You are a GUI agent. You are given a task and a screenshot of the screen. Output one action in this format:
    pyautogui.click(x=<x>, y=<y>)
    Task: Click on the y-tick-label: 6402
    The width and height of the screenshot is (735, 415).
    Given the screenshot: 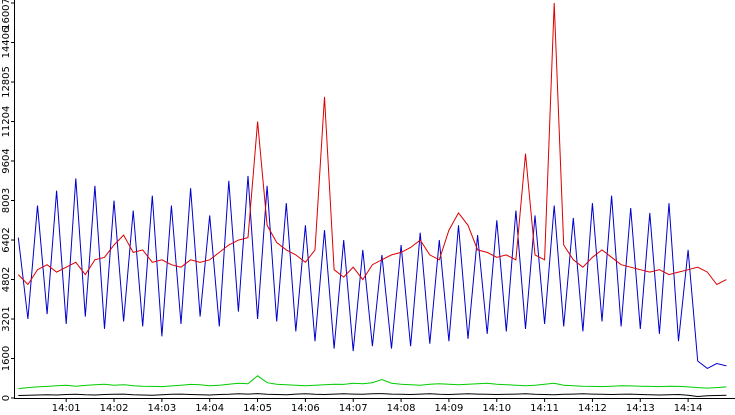 What is the action you would take?
    pyautogui.click(x=6, y=239)
    